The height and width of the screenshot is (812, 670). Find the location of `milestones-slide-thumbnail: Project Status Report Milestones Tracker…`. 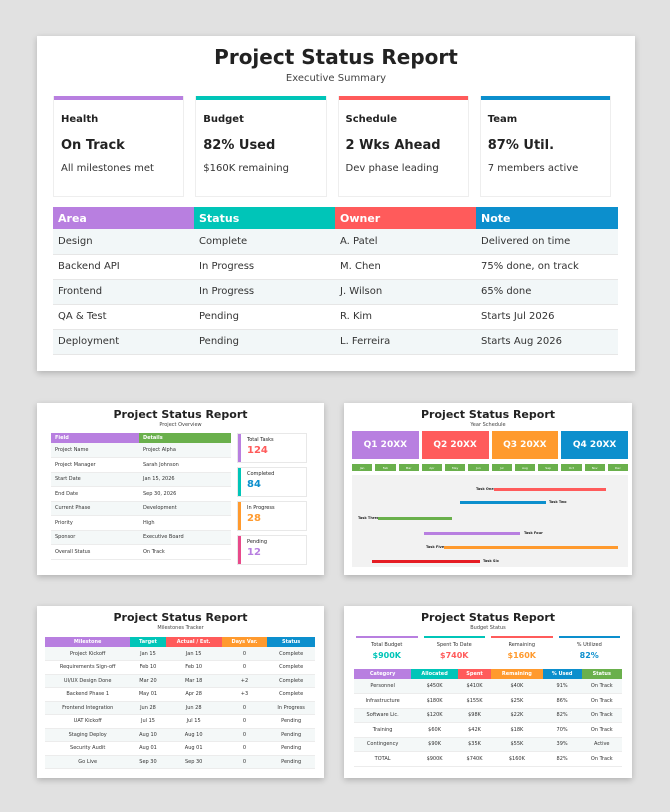

milestones-slide-thumbnail: Project Status Report Milestones Tracker… is located at coordinates (180, 692).